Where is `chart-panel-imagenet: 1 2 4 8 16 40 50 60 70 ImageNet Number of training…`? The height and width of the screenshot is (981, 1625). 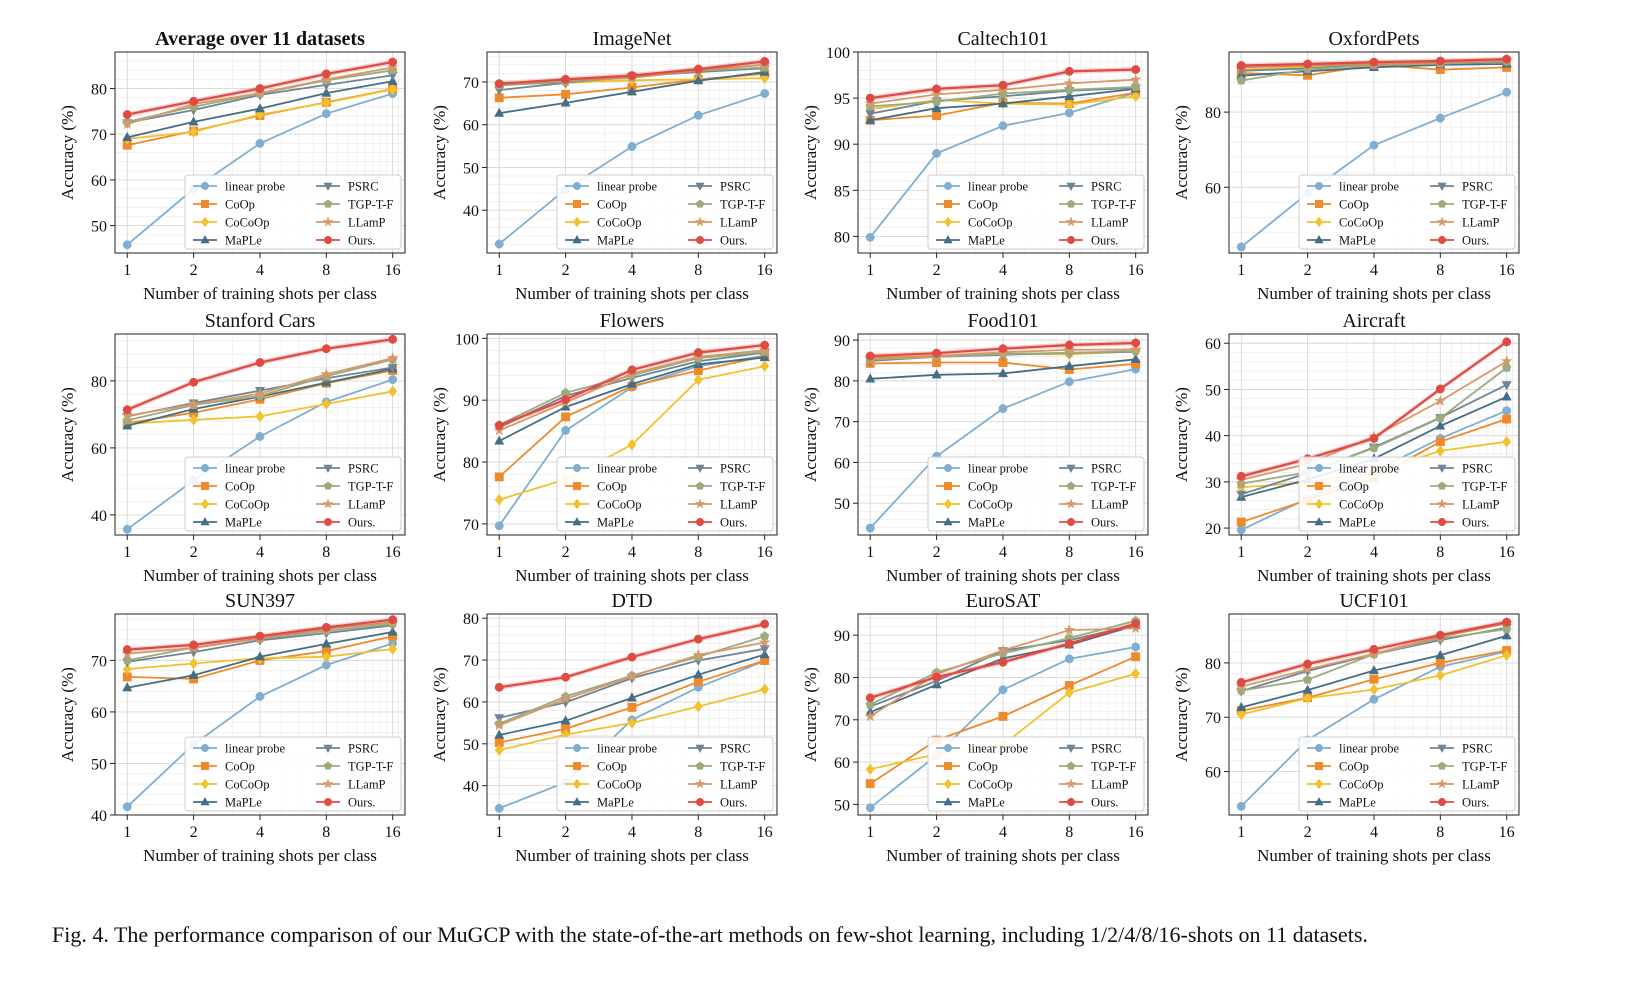
chart-panel-imagenet: 1 2 4 8 16 40 50 60 70 ImageNet Number of training… is located at coordinates (604, 165).